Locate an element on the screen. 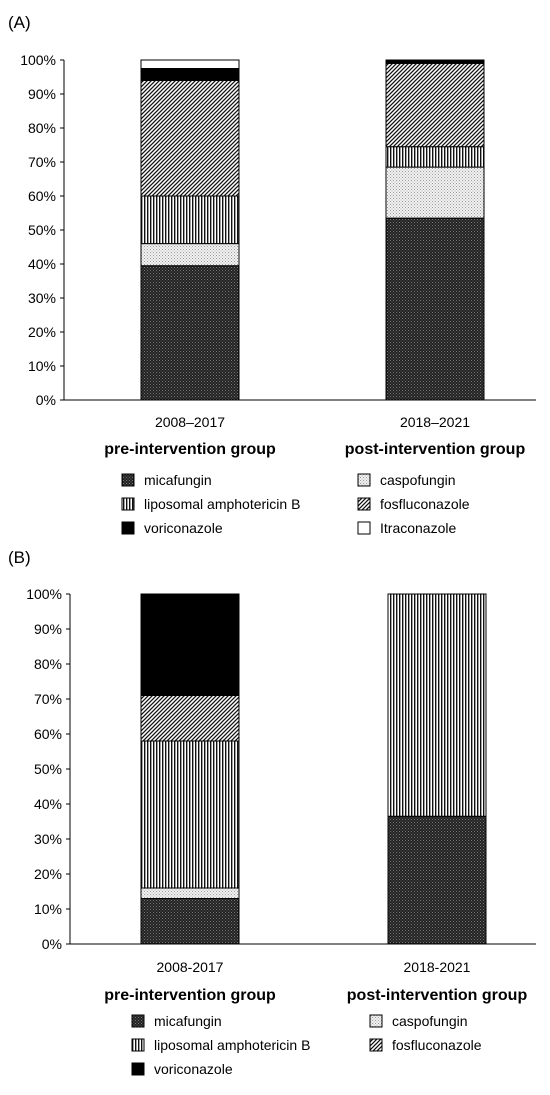 The height and width of the screenshot is (1095, 550). category-period-label: 2018-2021 is located at coordinates (437, 967).